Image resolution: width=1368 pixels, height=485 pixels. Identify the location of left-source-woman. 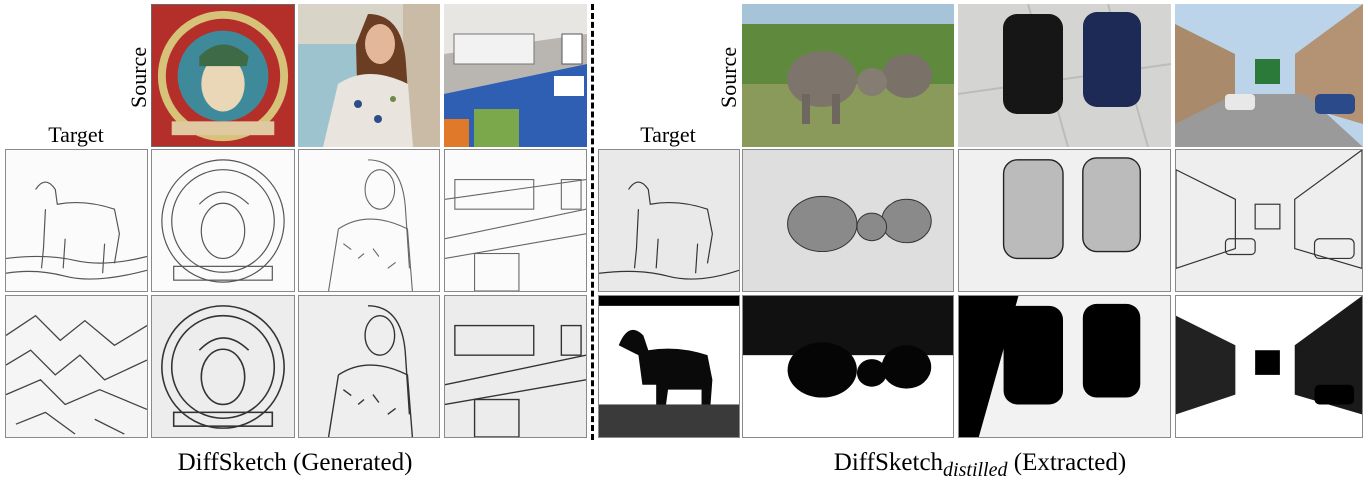
(369, 75).